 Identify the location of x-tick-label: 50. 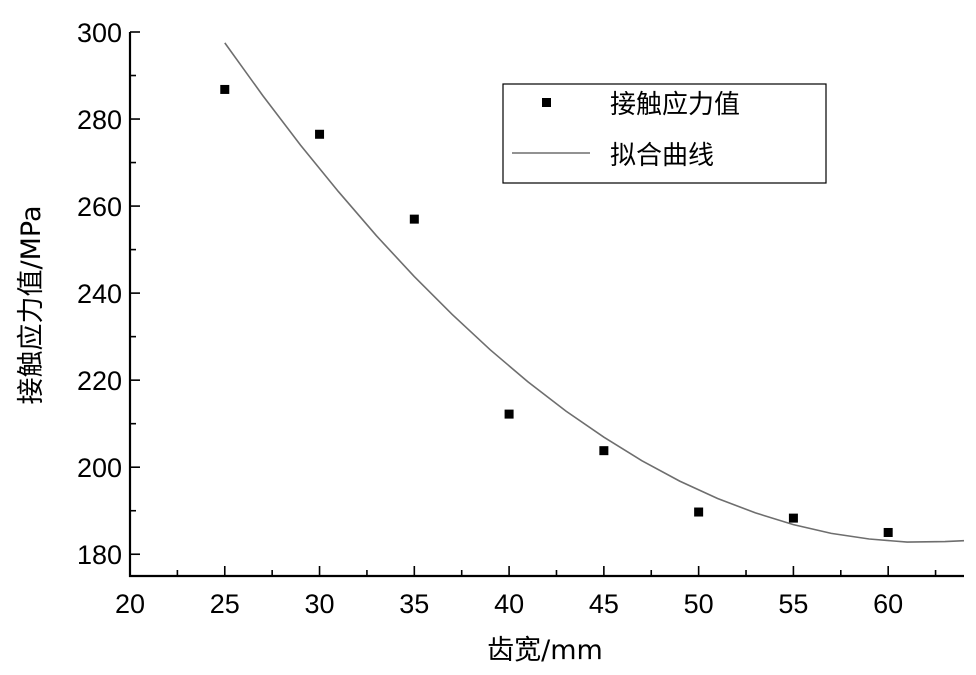
(699, 604).